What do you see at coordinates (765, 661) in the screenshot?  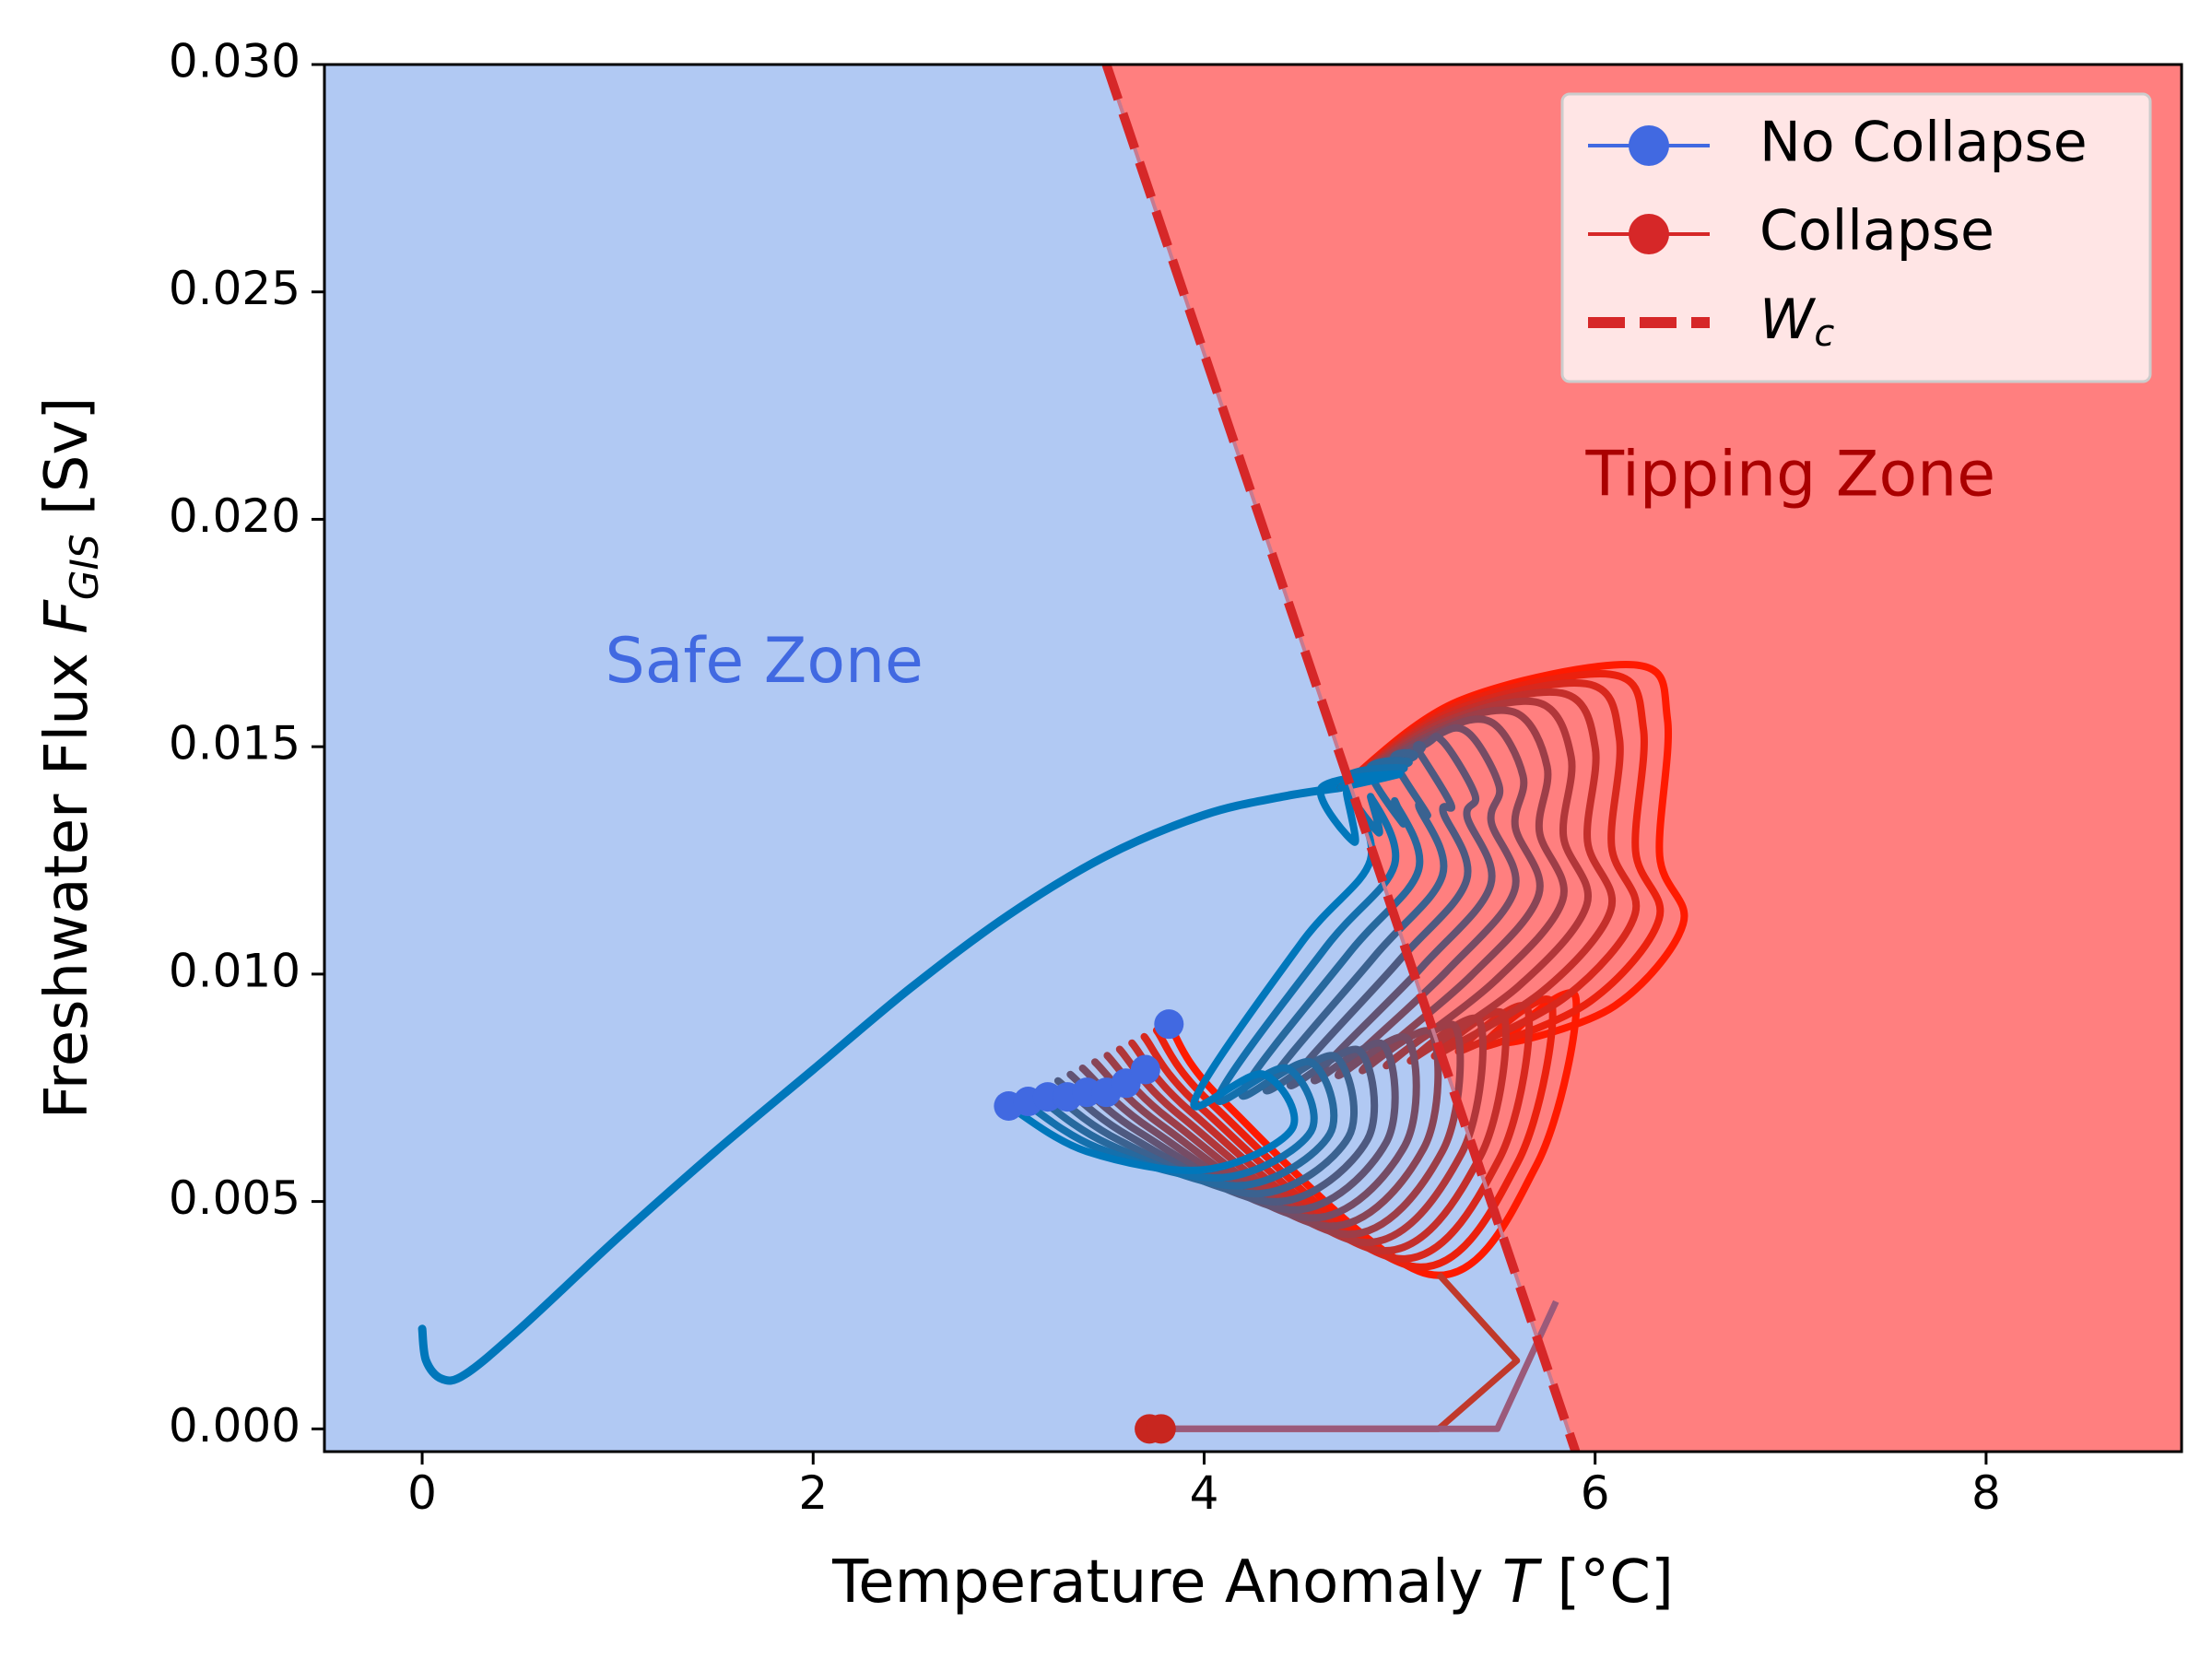 I see `safe-zone-label: Safe Zone` at bounding box center [765, 661].